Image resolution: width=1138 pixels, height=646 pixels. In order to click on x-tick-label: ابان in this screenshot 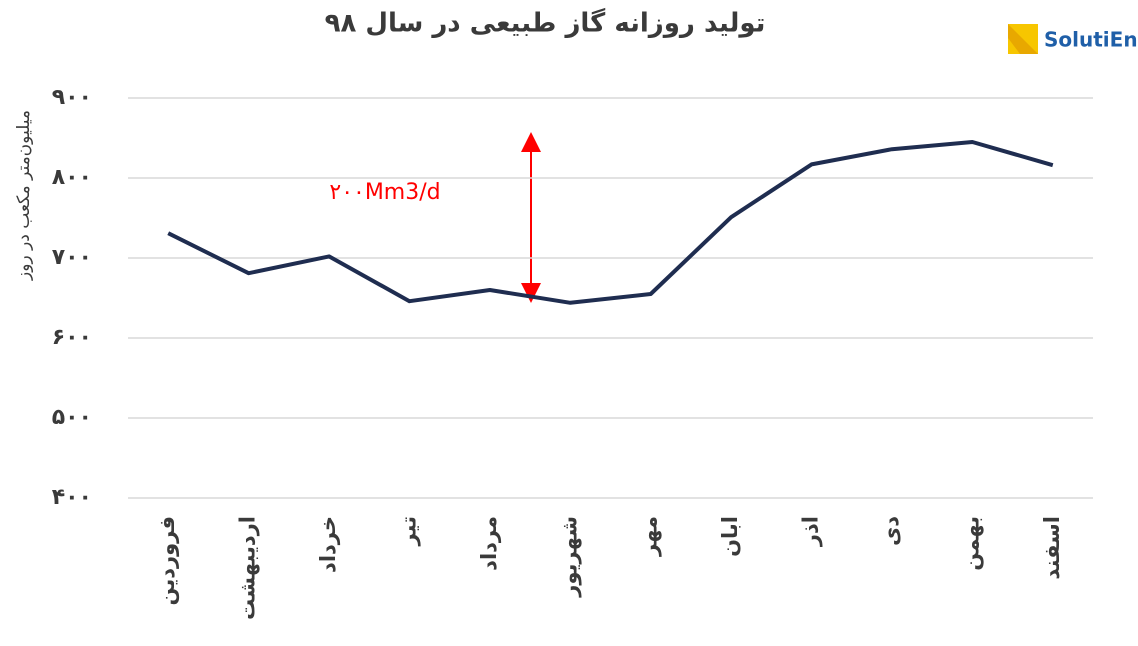, I will do `click(730, 536)`.